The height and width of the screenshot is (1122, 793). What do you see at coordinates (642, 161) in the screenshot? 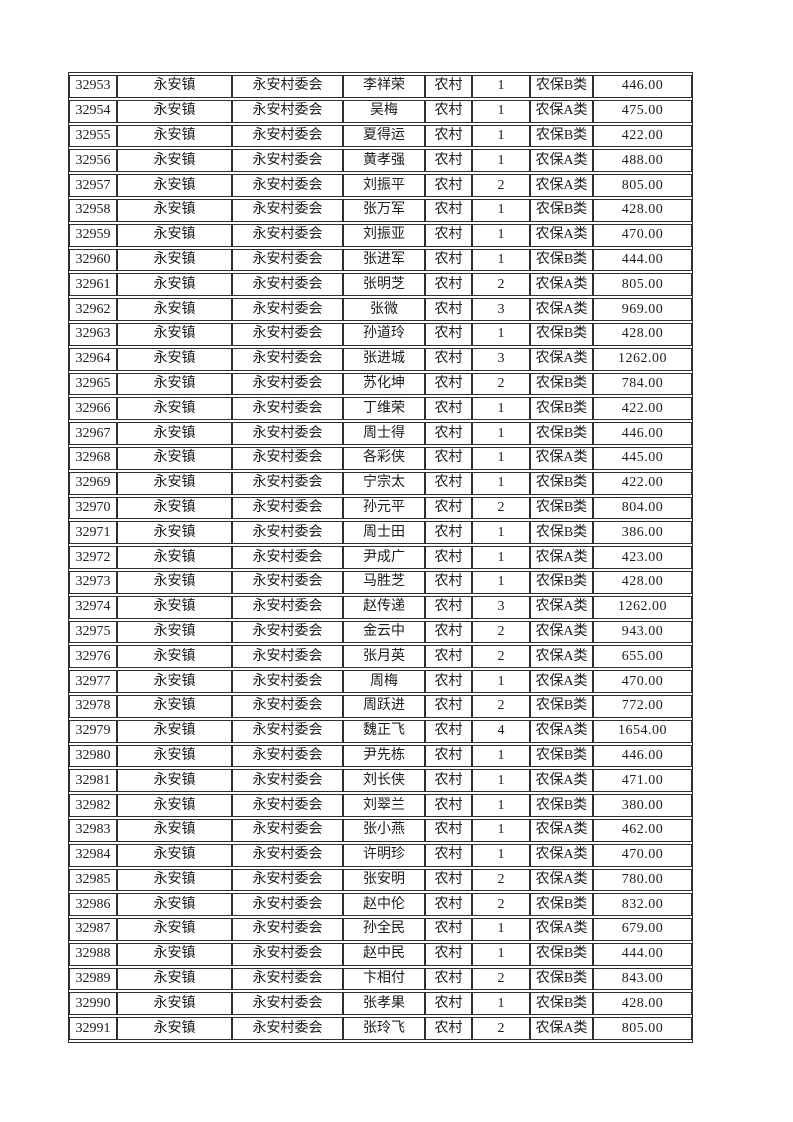
I see `cell-amount: 488.00` at bounding box center [642, 161].